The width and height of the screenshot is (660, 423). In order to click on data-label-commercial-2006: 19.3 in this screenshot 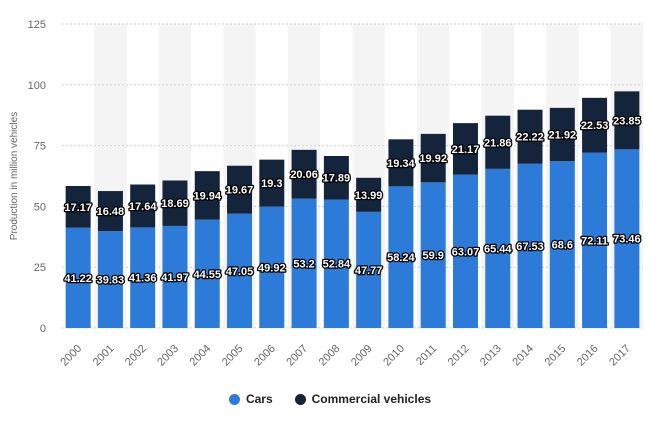, I will do `click(271, 184)`.